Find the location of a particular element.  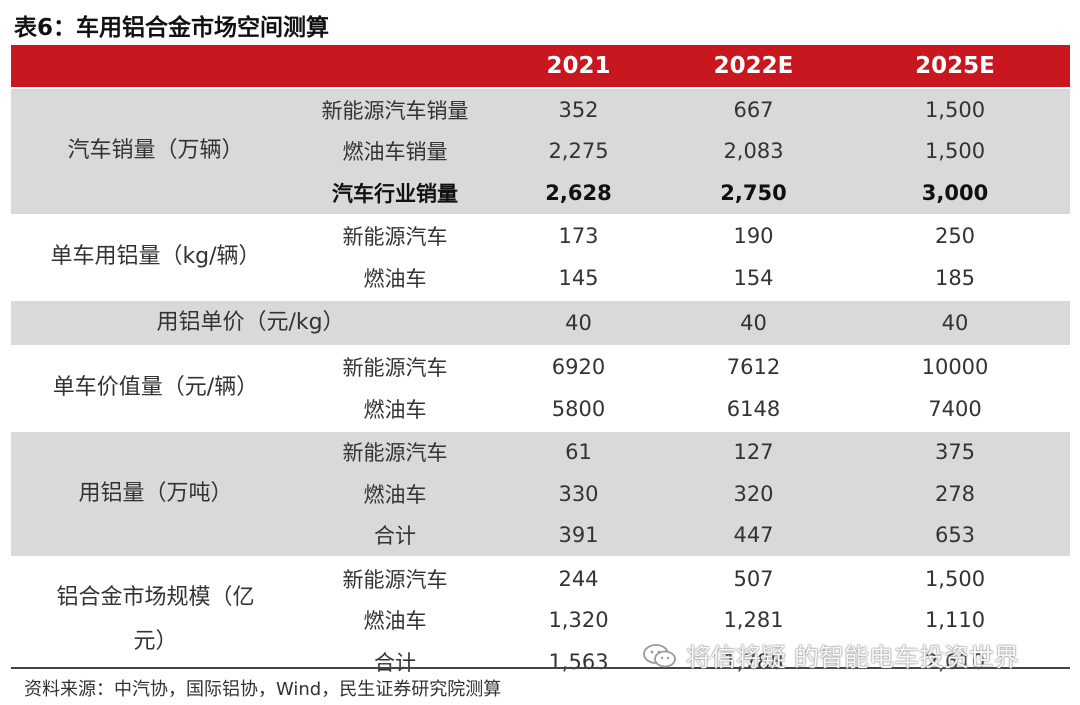

cell-2021: 244 is located at coordinates (578, 578).